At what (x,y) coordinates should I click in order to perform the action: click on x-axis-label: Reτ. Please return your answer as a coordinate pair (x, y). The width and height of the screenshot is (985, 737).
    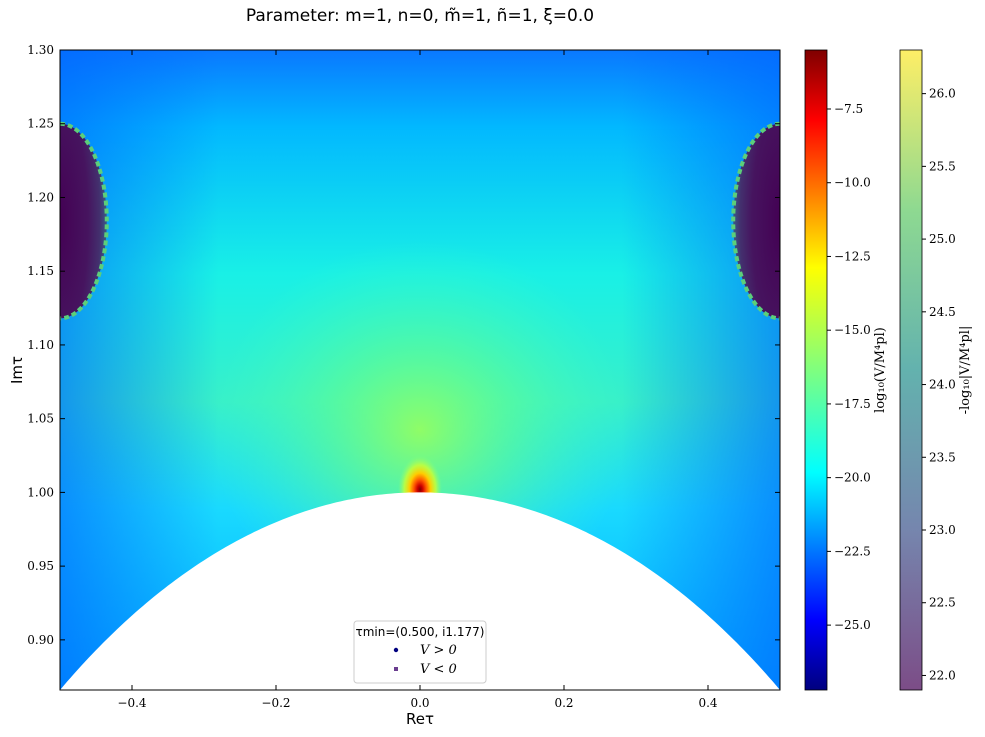
    Looking at the image, I should click on (420, 719).